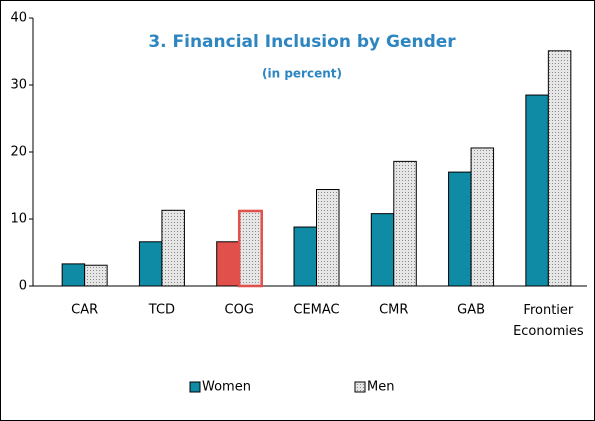 This screenshot has height=421, width=595. Describe the element at coordinates (18, 18) in the screenshot. I see `y-tick-label: 40` at that location.